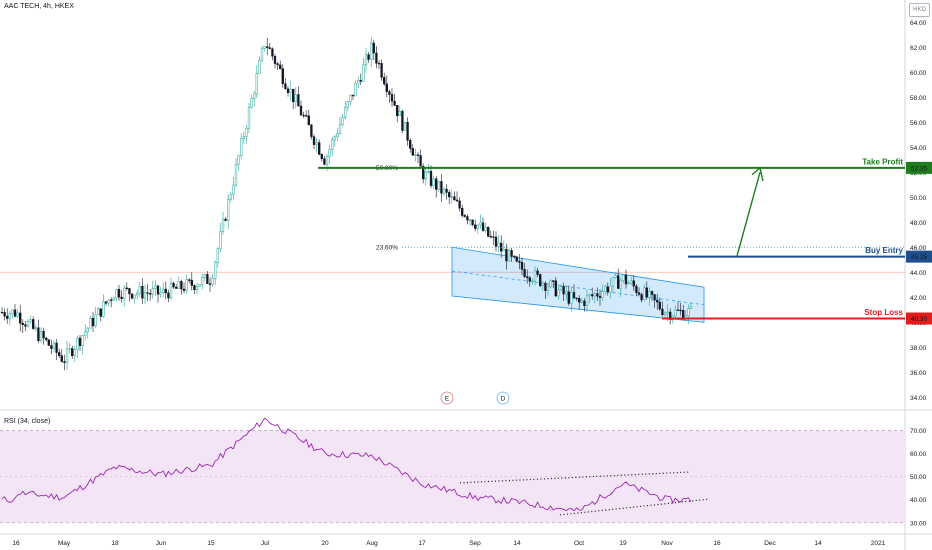  Describe the element at coordinates (918, 198) in the screenshot. I see `price-tick-label: 50.00` at that location.